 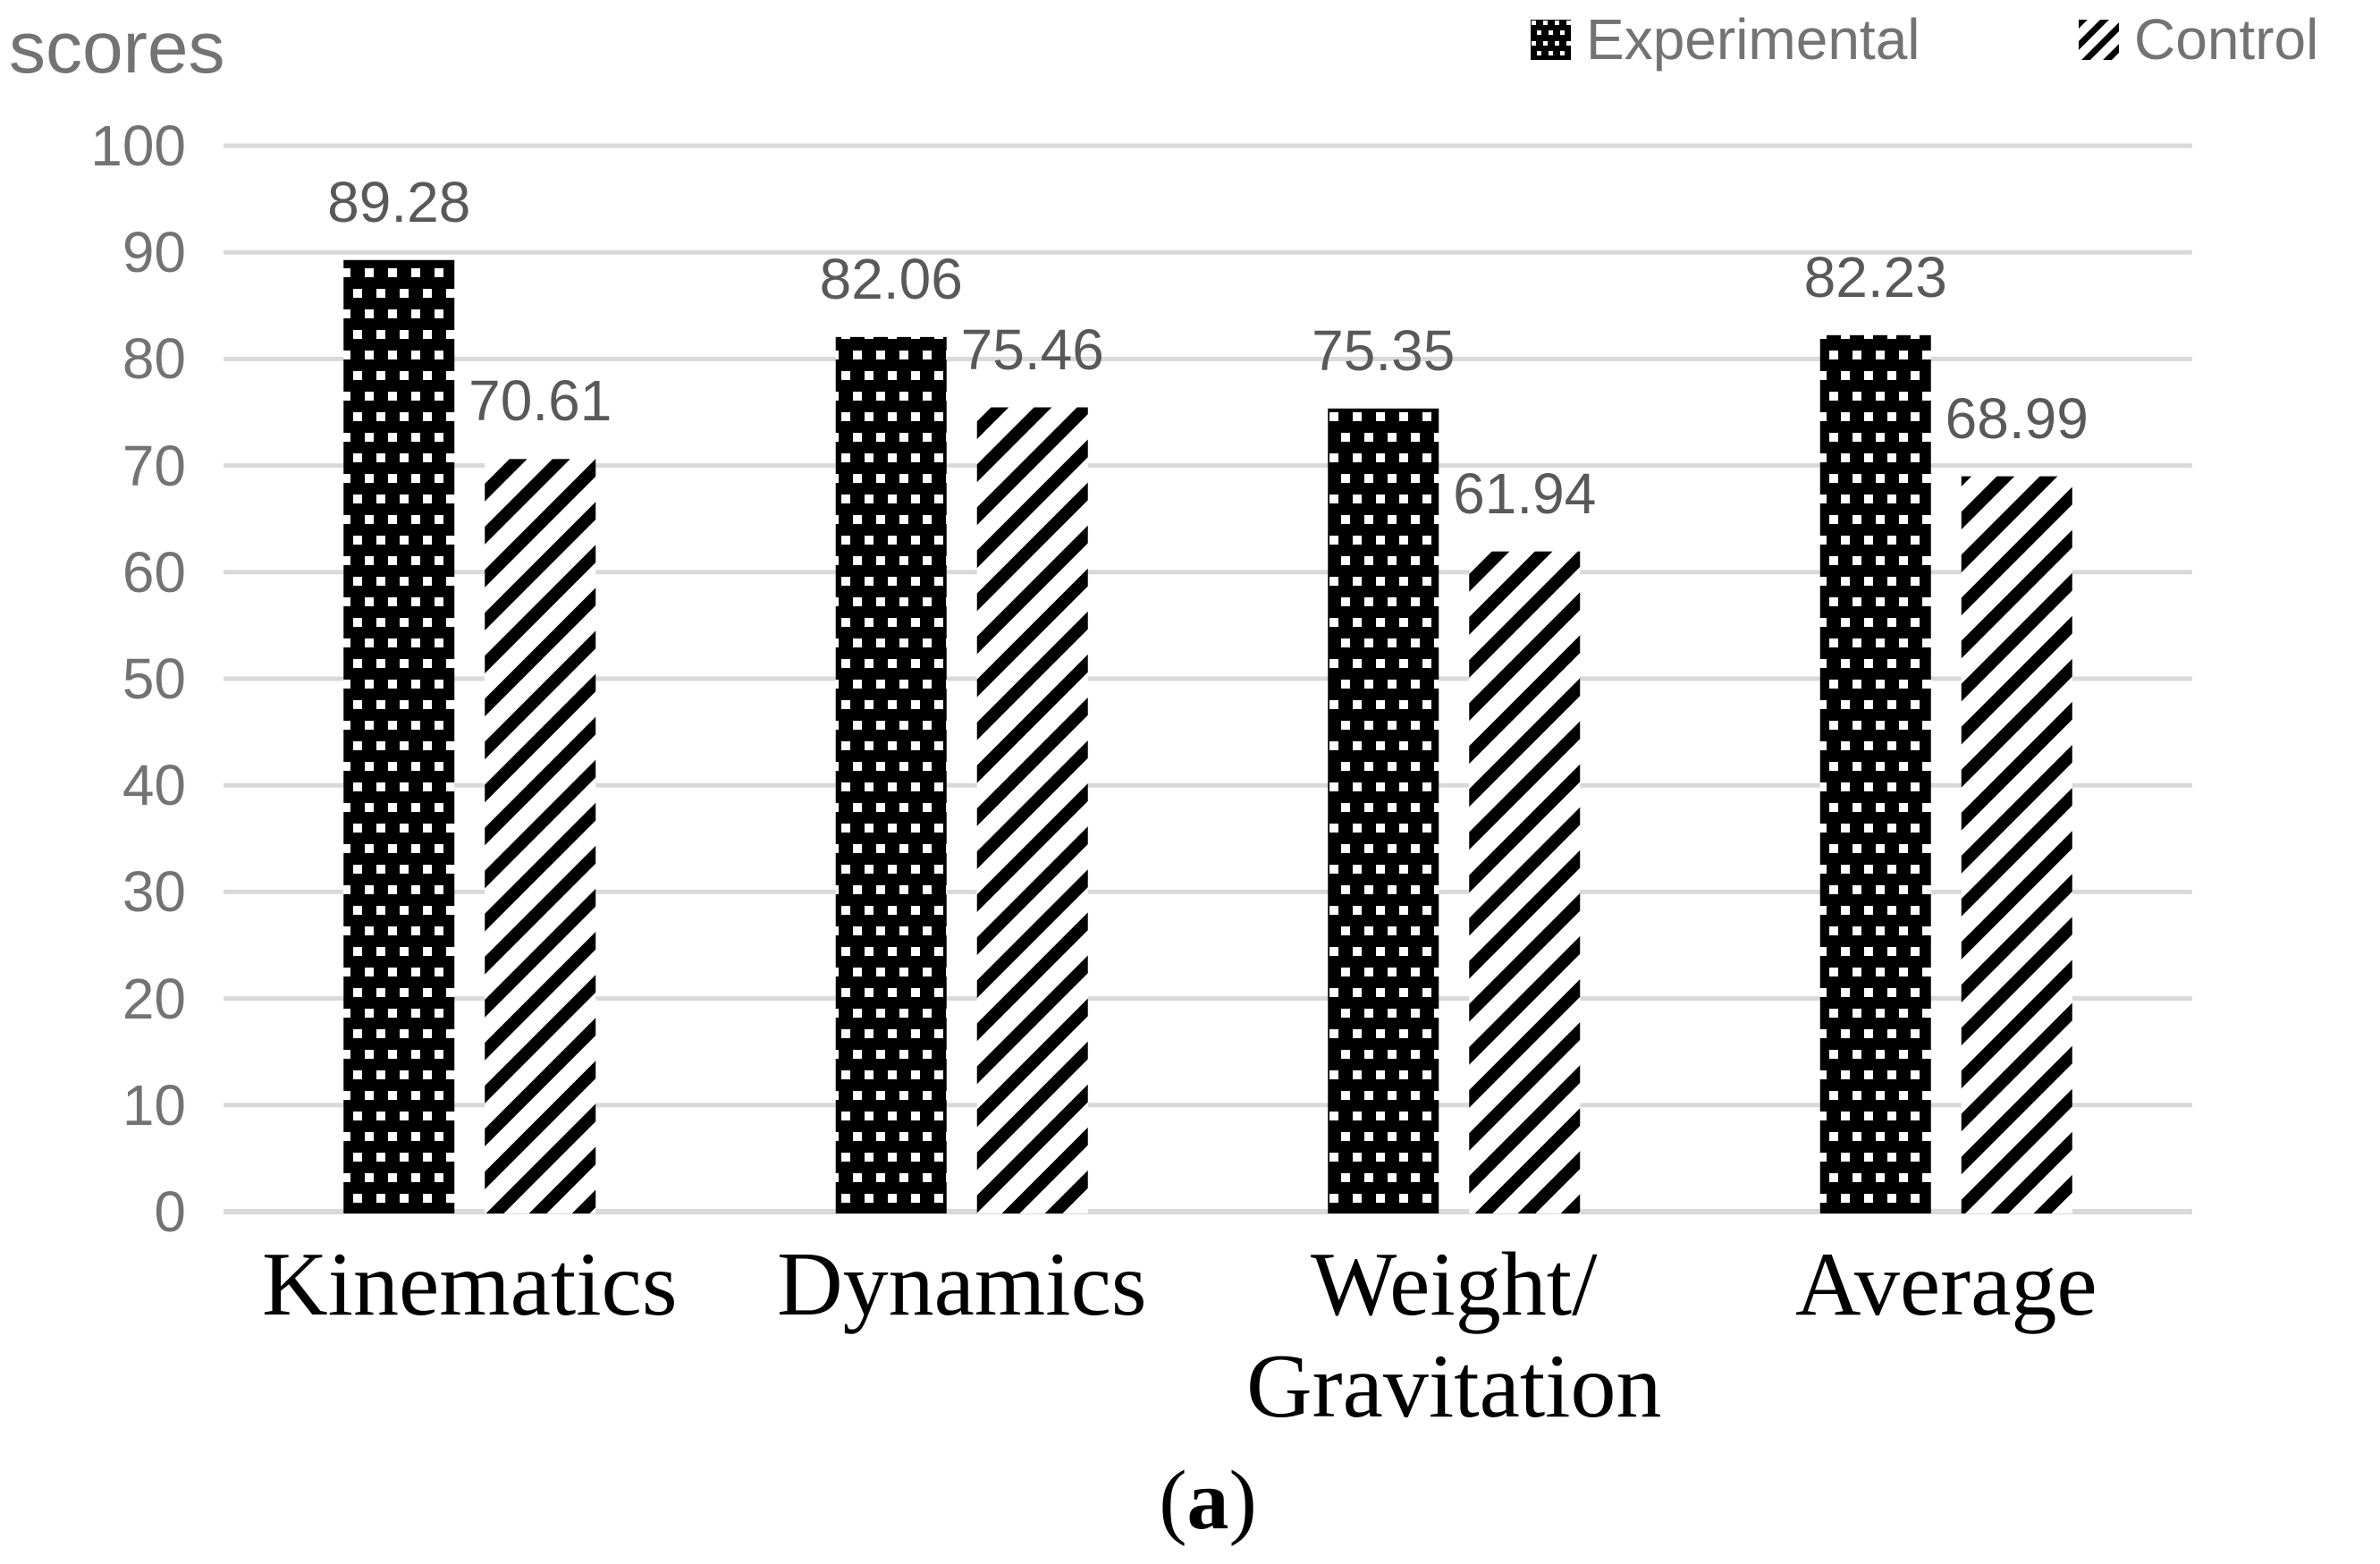 I want to click on data-label-experimental-4: 82.23, so click(x=1875, y=276).